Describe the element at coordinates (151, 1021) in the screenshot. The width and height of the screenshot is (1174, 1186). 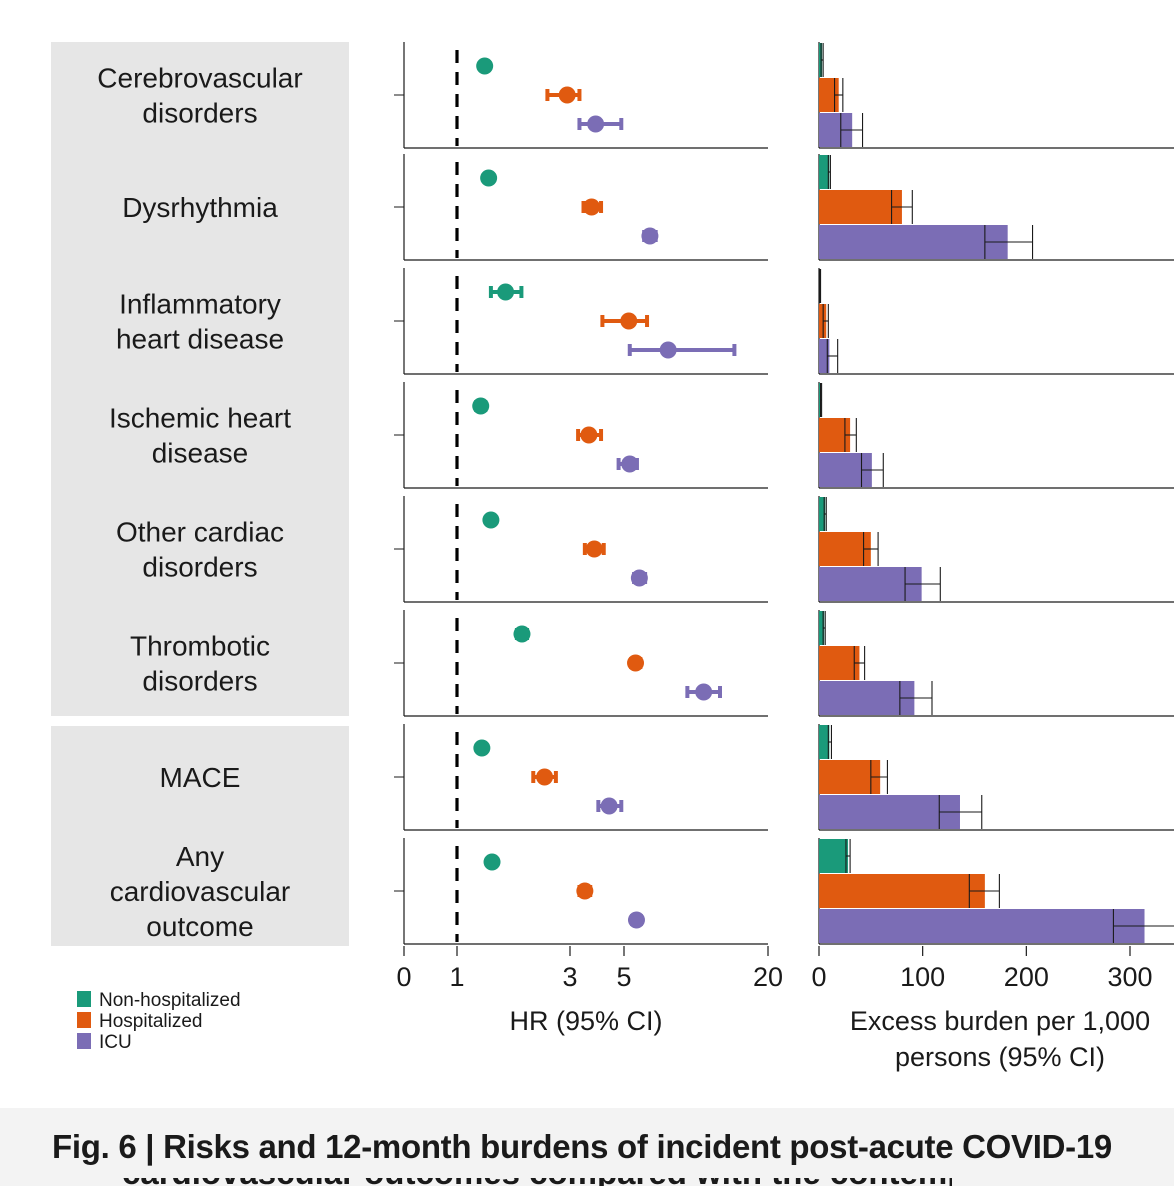
I see `legend-label: Hospitalized` at that location.